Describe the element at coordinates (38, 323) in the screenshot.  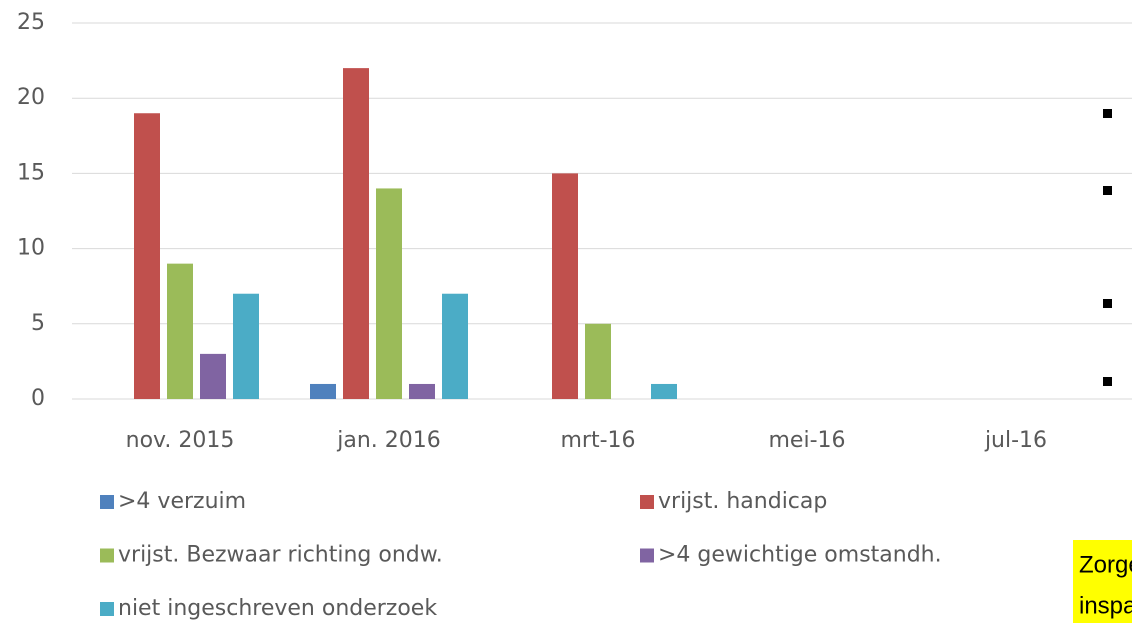
I see `y-tick-label: 5` at that location.